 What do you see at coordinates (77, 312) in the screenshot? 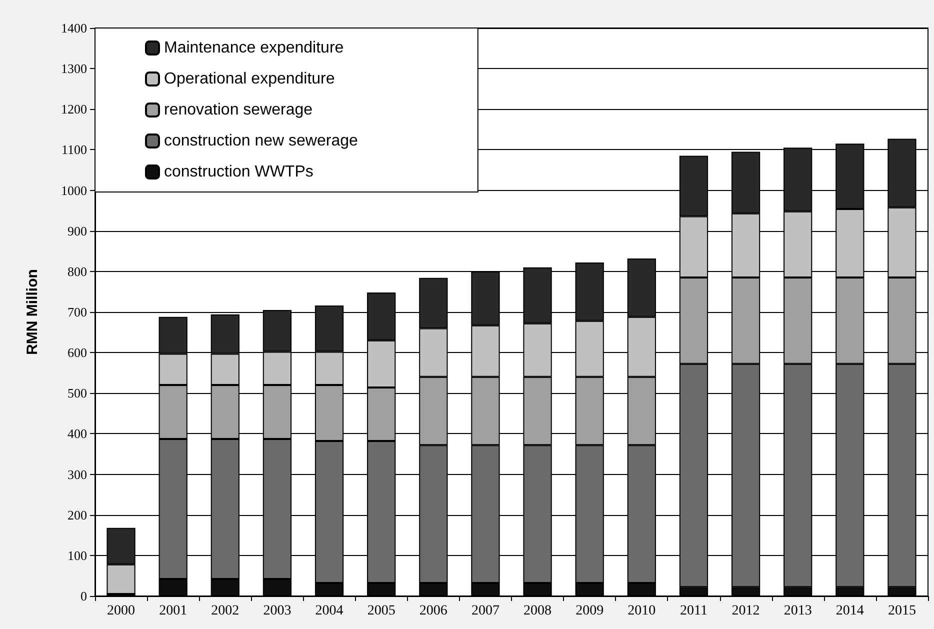
I see `y-tick-label: 700` at bounding box center [77, 312].